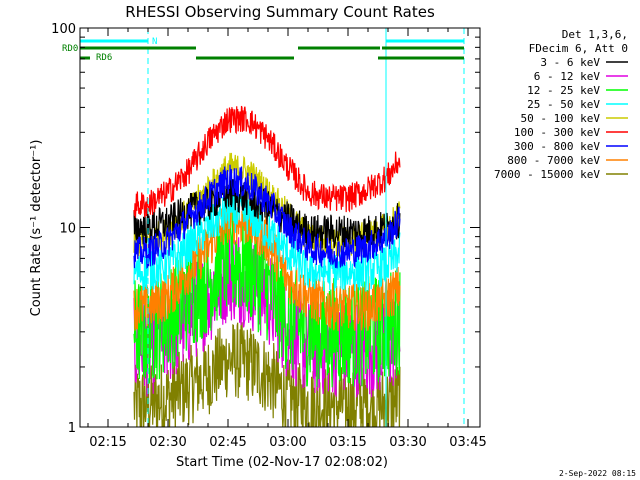 This screenshot has height=480, width=640. I want to click on flag-label-n: N, so click(154, 42).